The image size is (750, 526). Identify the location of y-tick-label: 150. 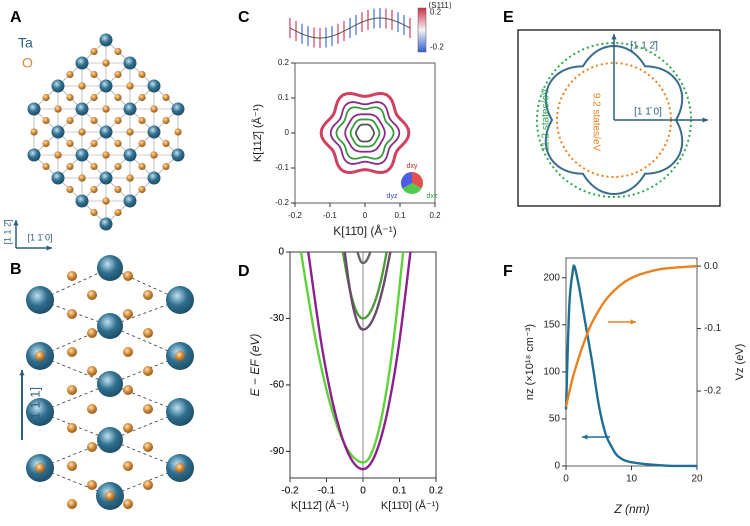
(551, 324).